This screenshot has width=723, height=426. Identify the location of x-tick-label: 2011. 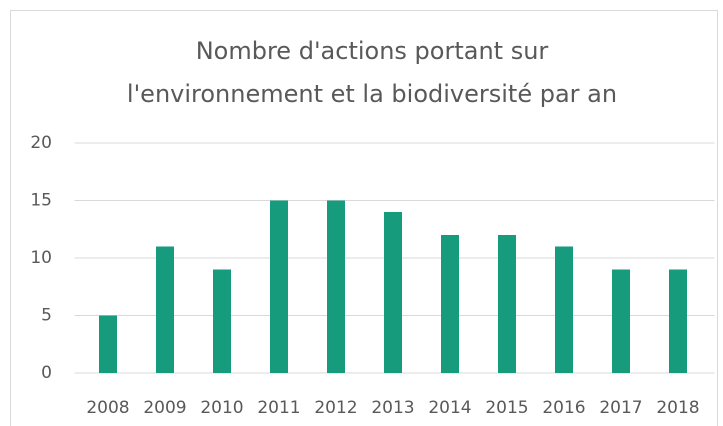
(278, 408).